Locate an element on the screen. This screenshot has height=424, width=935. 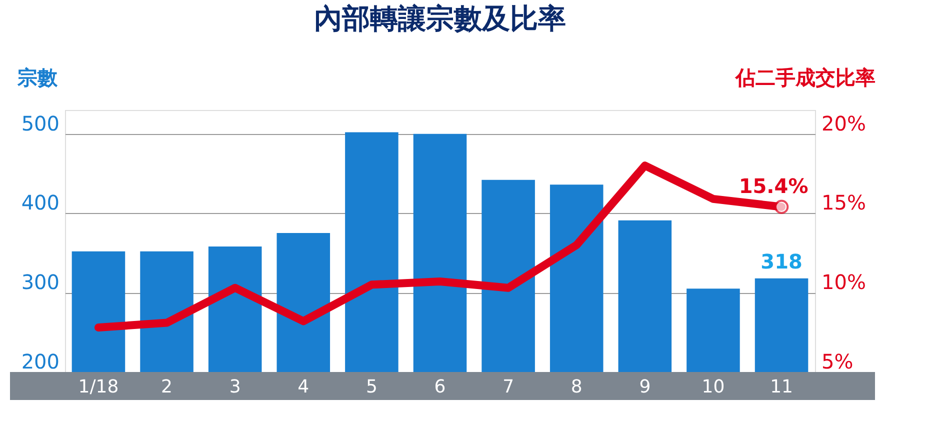
x-tick-label: 9 is located at coordinates (645, 387).